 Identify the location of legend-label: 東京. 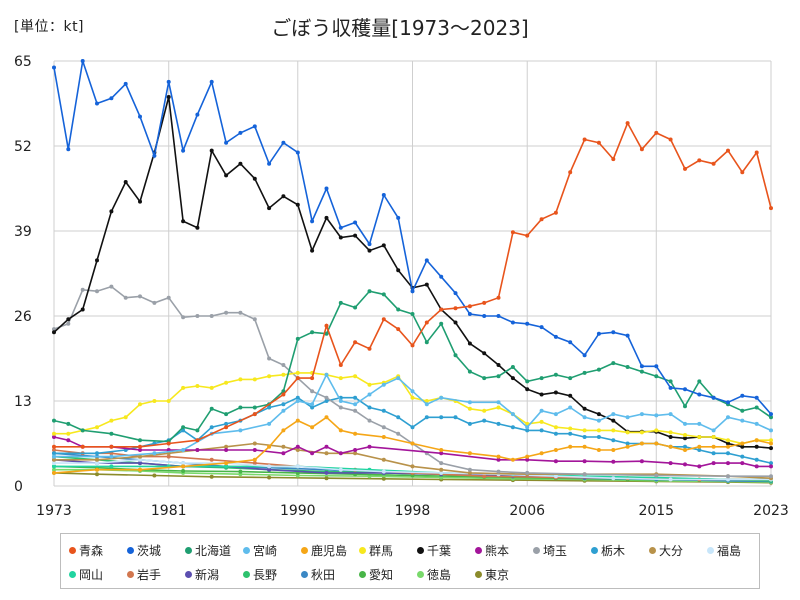
(497, 575).